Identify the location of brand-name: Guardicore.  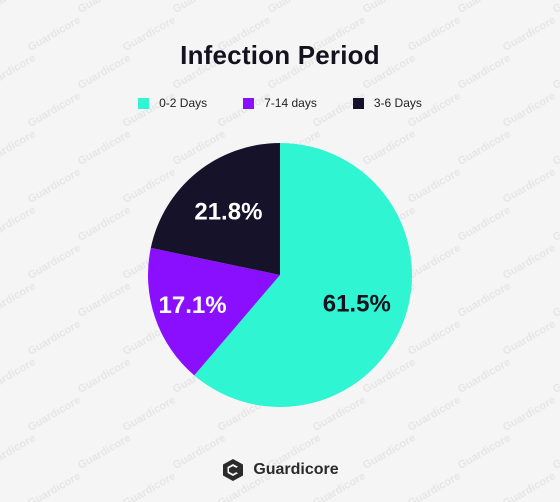
(296, 469).